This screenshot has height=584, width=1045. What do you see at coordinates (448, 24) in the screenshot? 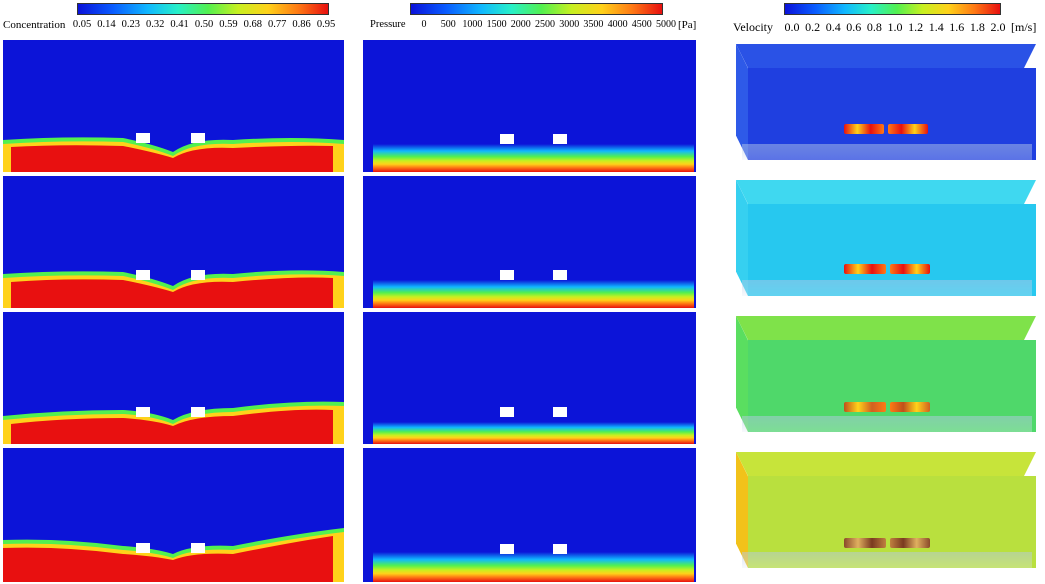
I see `pressure-tick: 500` at bounding box center [448, 24].